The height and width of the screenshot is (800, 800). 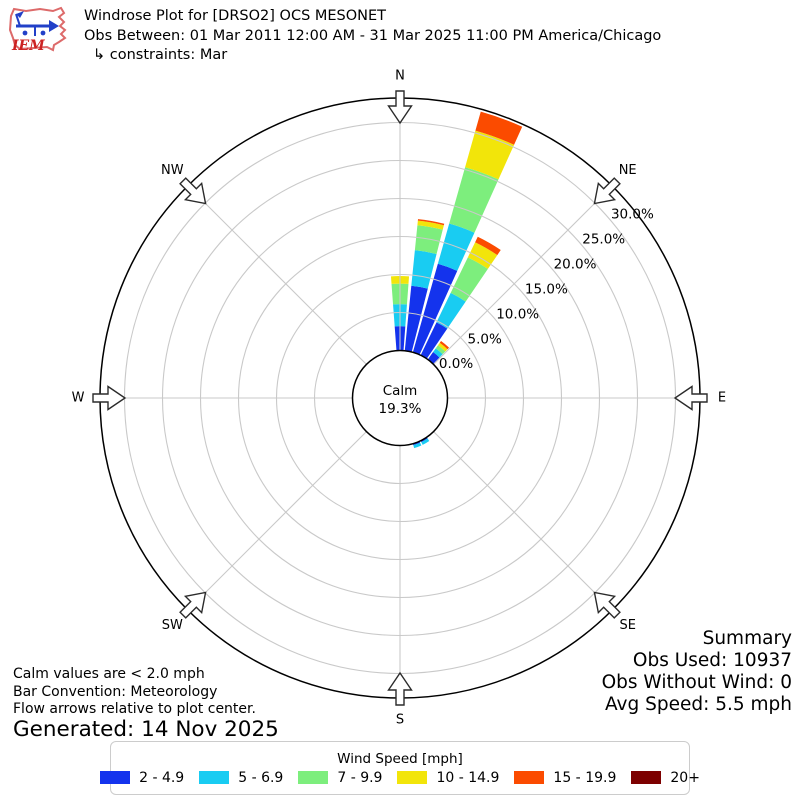 What do you see at coordinates (400, 76) in the screenshot?
I see `compass-label-n: N` at bounding box center [400, 76].